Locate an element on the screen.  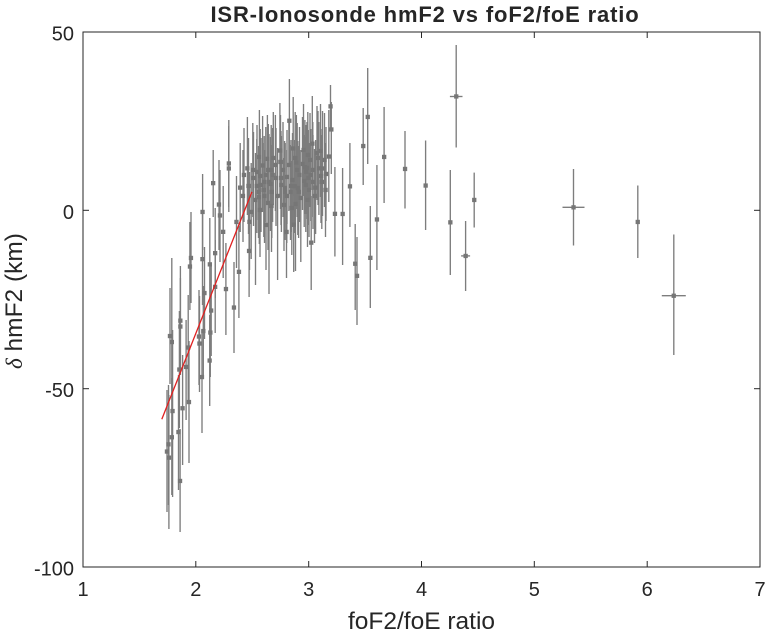
svg-text: -50 is located at coordinates (59, 391).